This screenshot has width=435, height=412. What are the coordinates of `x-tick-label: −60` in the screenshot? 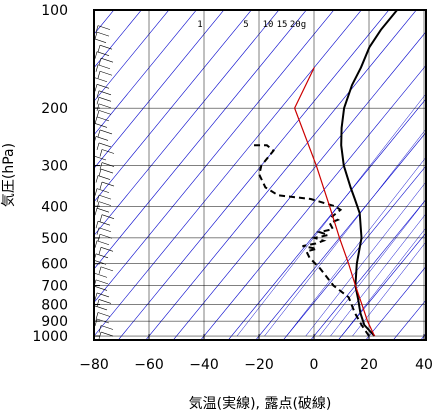 It's located at (149, 365).